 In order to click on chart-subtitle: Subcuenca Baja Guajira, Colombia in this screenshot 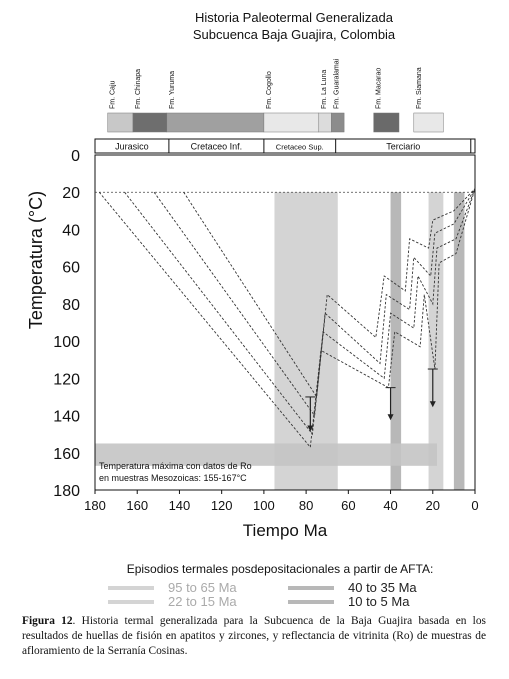, I will do `click(294, 34)`.